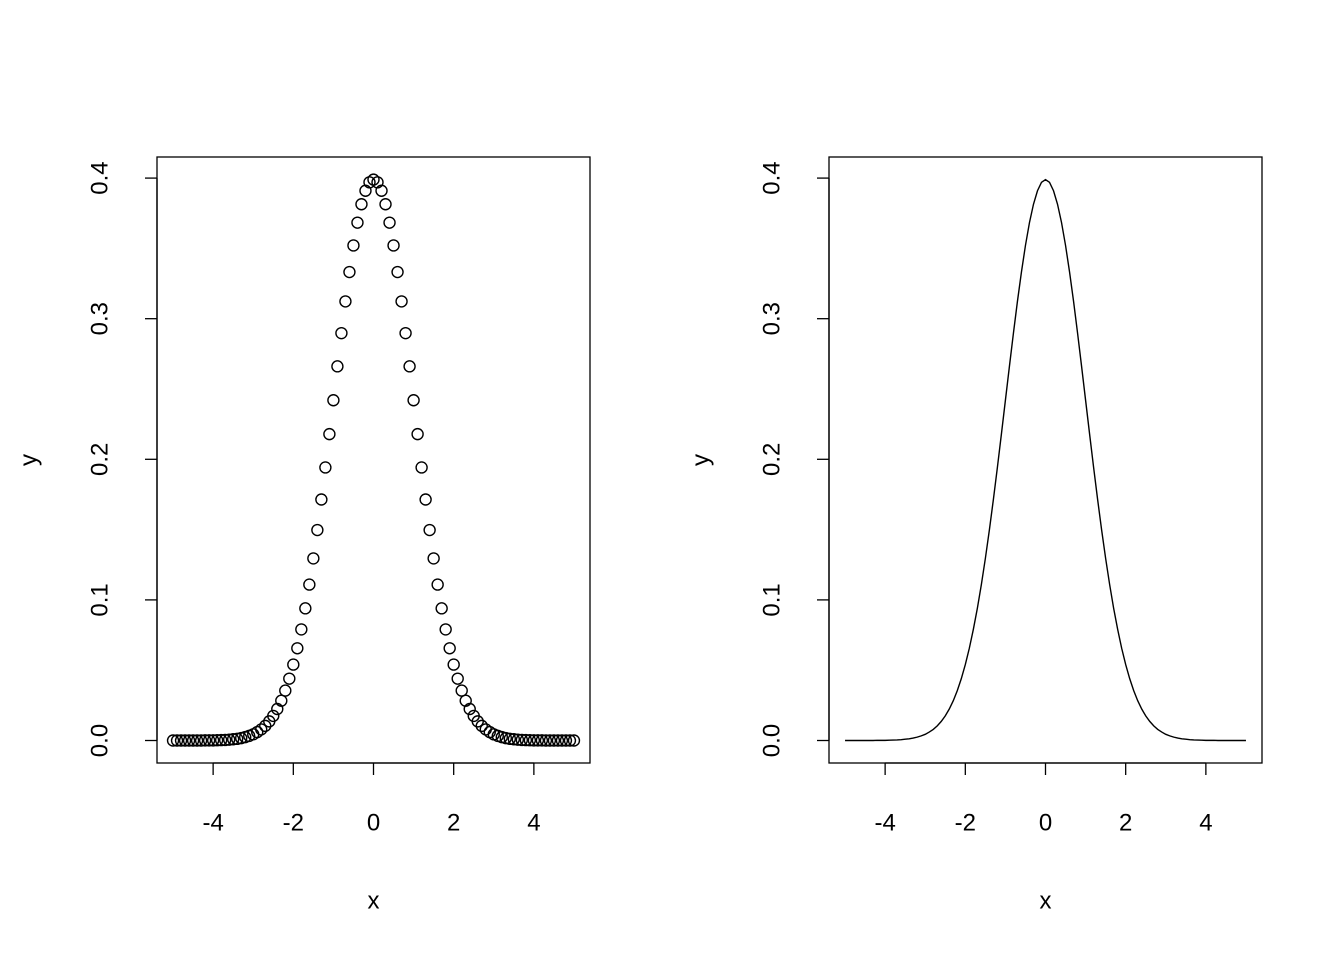  What do you see at coordinates (1205, 822) in the screenshot?
I see `x-tick-label: 4` at bounding box center [1205, 822].